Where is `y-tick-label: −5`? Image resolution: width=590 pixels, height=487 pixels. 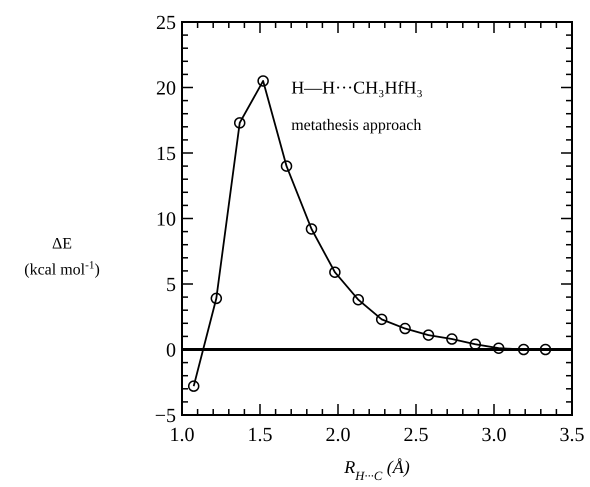
y-tick-label: −5 is located at coordinates (165, 416).